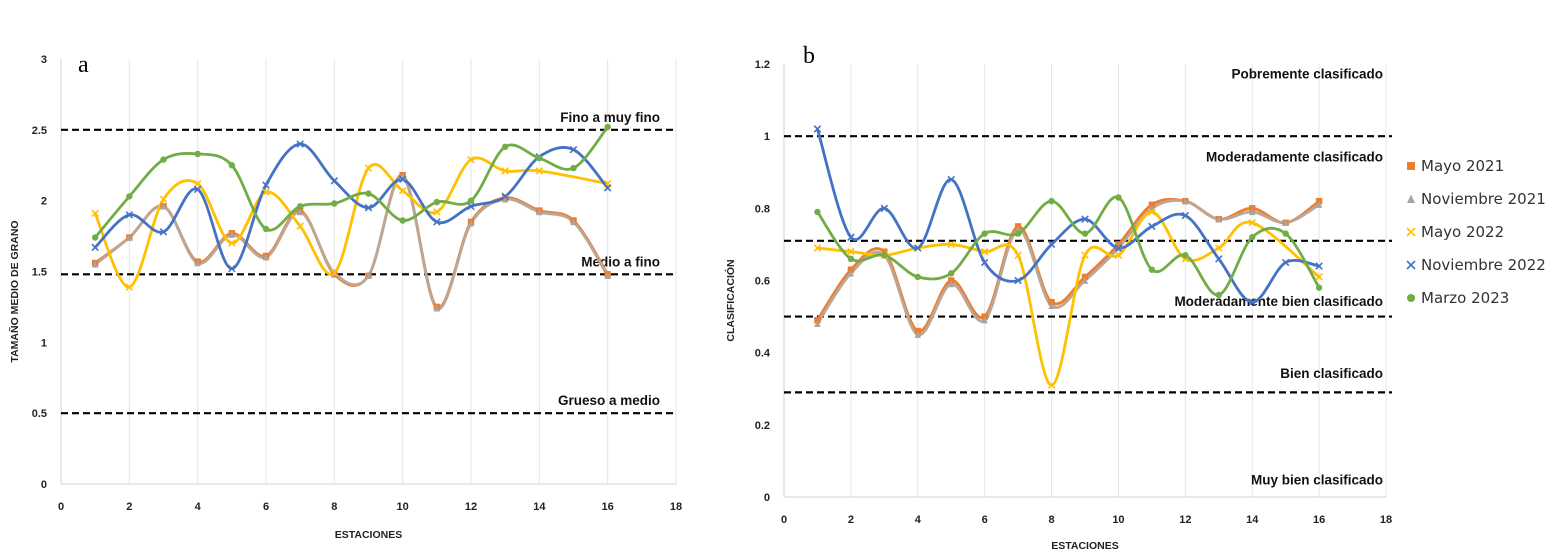  I want to click on legend-label: Mayo 2021, so click(1462, 166).